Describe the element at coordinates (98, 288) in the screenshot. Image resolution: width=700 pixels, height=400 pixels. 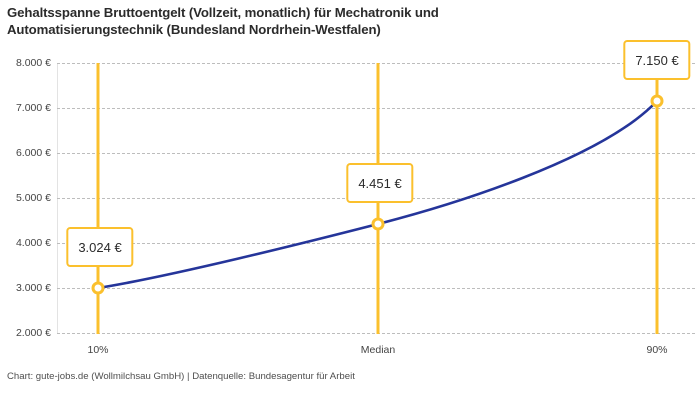
I see `data-point-marker-10-percent` at that location.